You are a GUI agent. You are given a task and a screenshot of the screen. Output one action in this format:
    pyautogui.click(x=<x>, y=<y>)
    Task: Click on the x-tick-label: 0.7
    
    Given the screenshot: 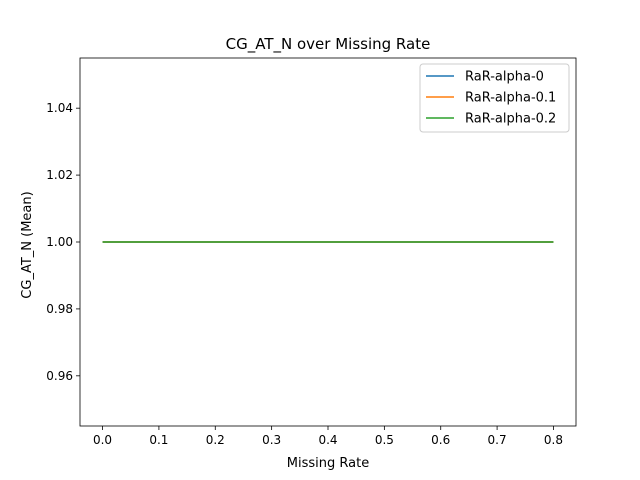 What is the action you would take?
    pyautogui.click(x=497, y=440)
    